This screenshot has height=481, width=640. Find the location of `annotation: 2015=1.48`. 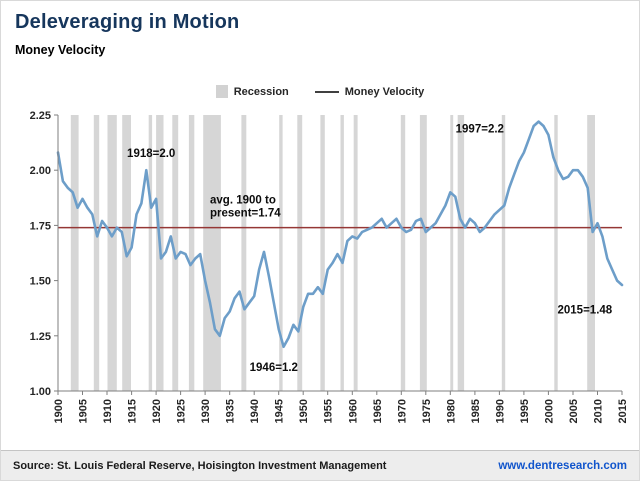

annotation: 2015=1.48 is located at coordinates (585, 311).